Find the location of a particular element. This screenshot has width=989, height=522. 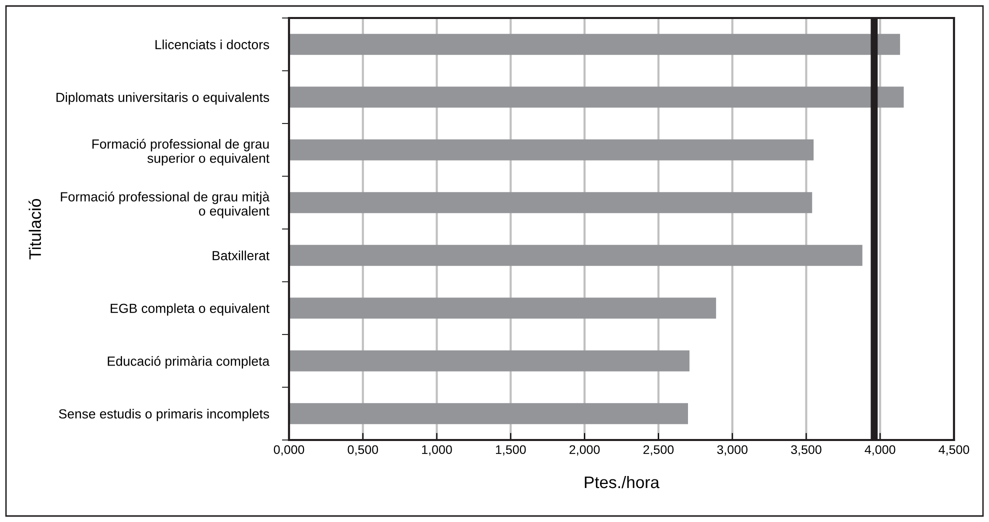

y-axis-title: Titulació is located at coordinates (35, 229).